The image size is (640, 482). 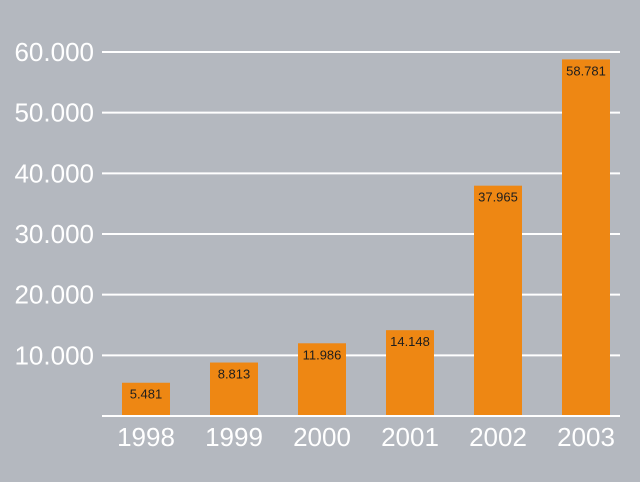 I want to click on x-tick-label: 2002, so click(x=498, y=437).